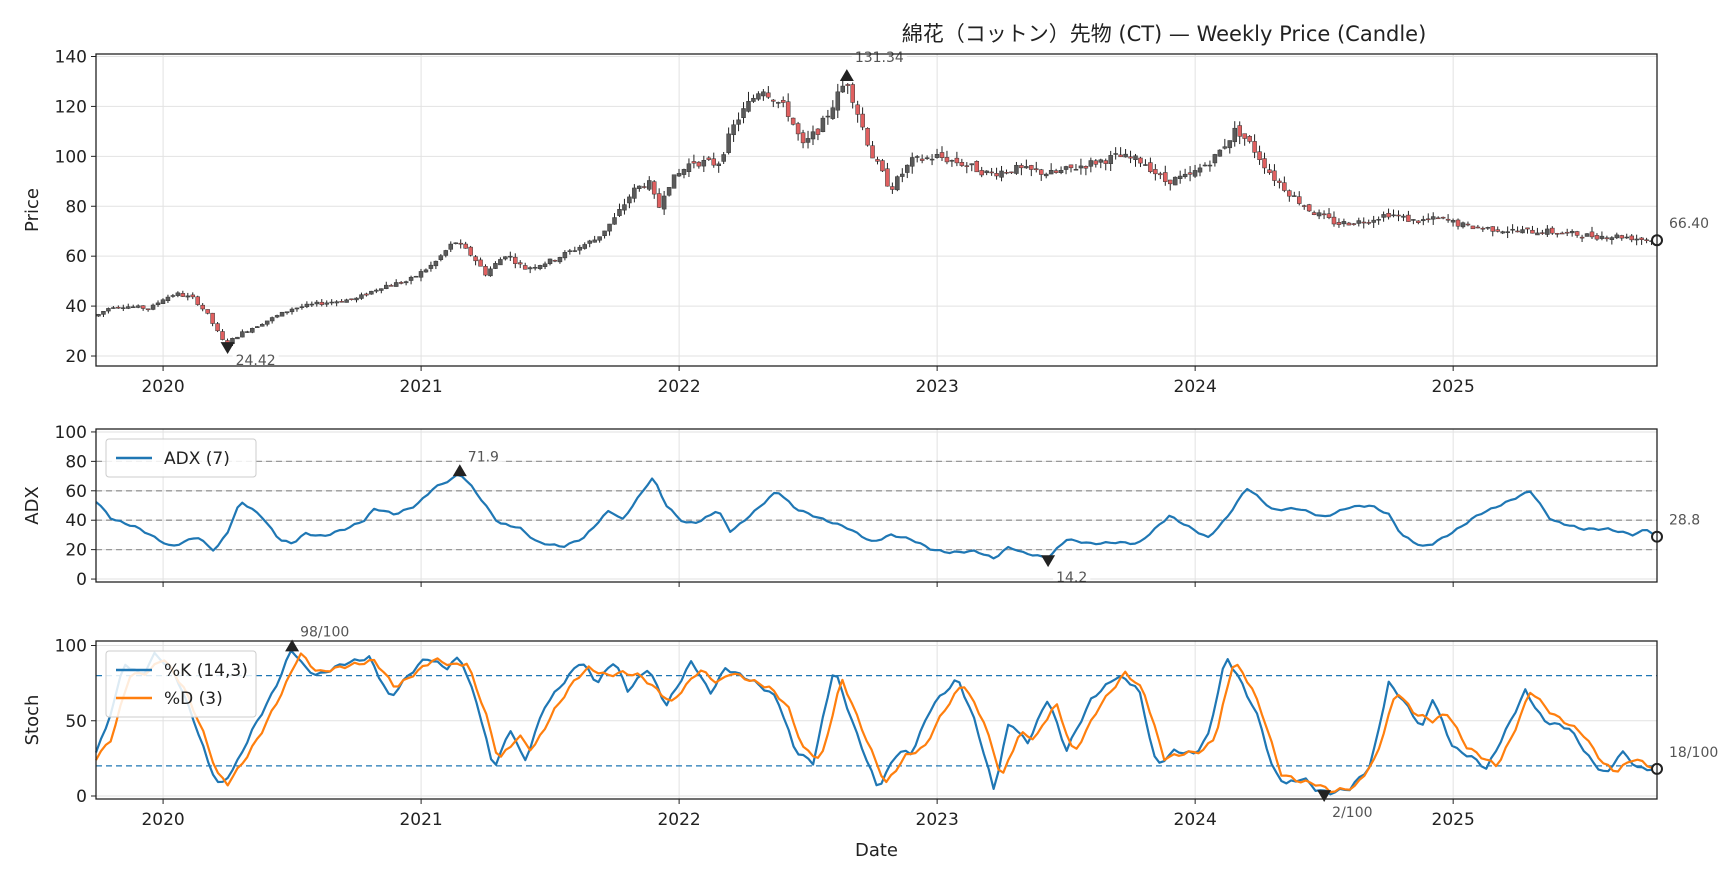 Image resolution: width=1728 pixels, height=878 pixels. Describe the element at coordinates (483, 457) in the screenshot. I see `adx-max-label-bg` at that location.